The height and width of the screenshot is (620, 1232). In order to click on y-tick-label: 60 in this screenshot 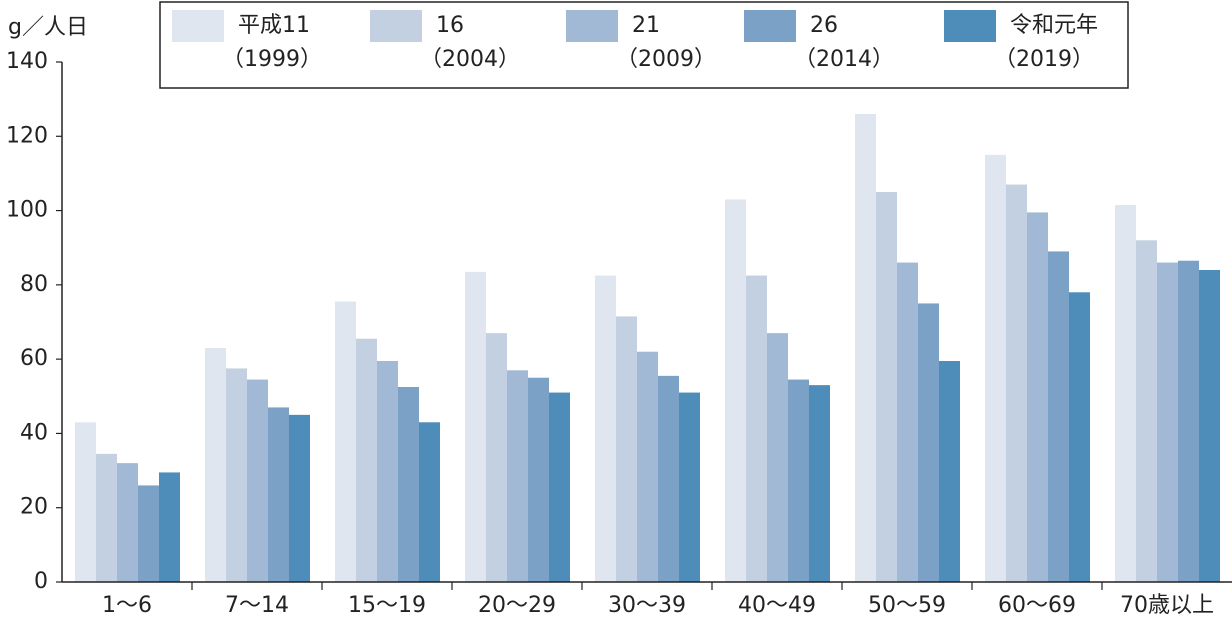, I will do `click(34, 358)`.